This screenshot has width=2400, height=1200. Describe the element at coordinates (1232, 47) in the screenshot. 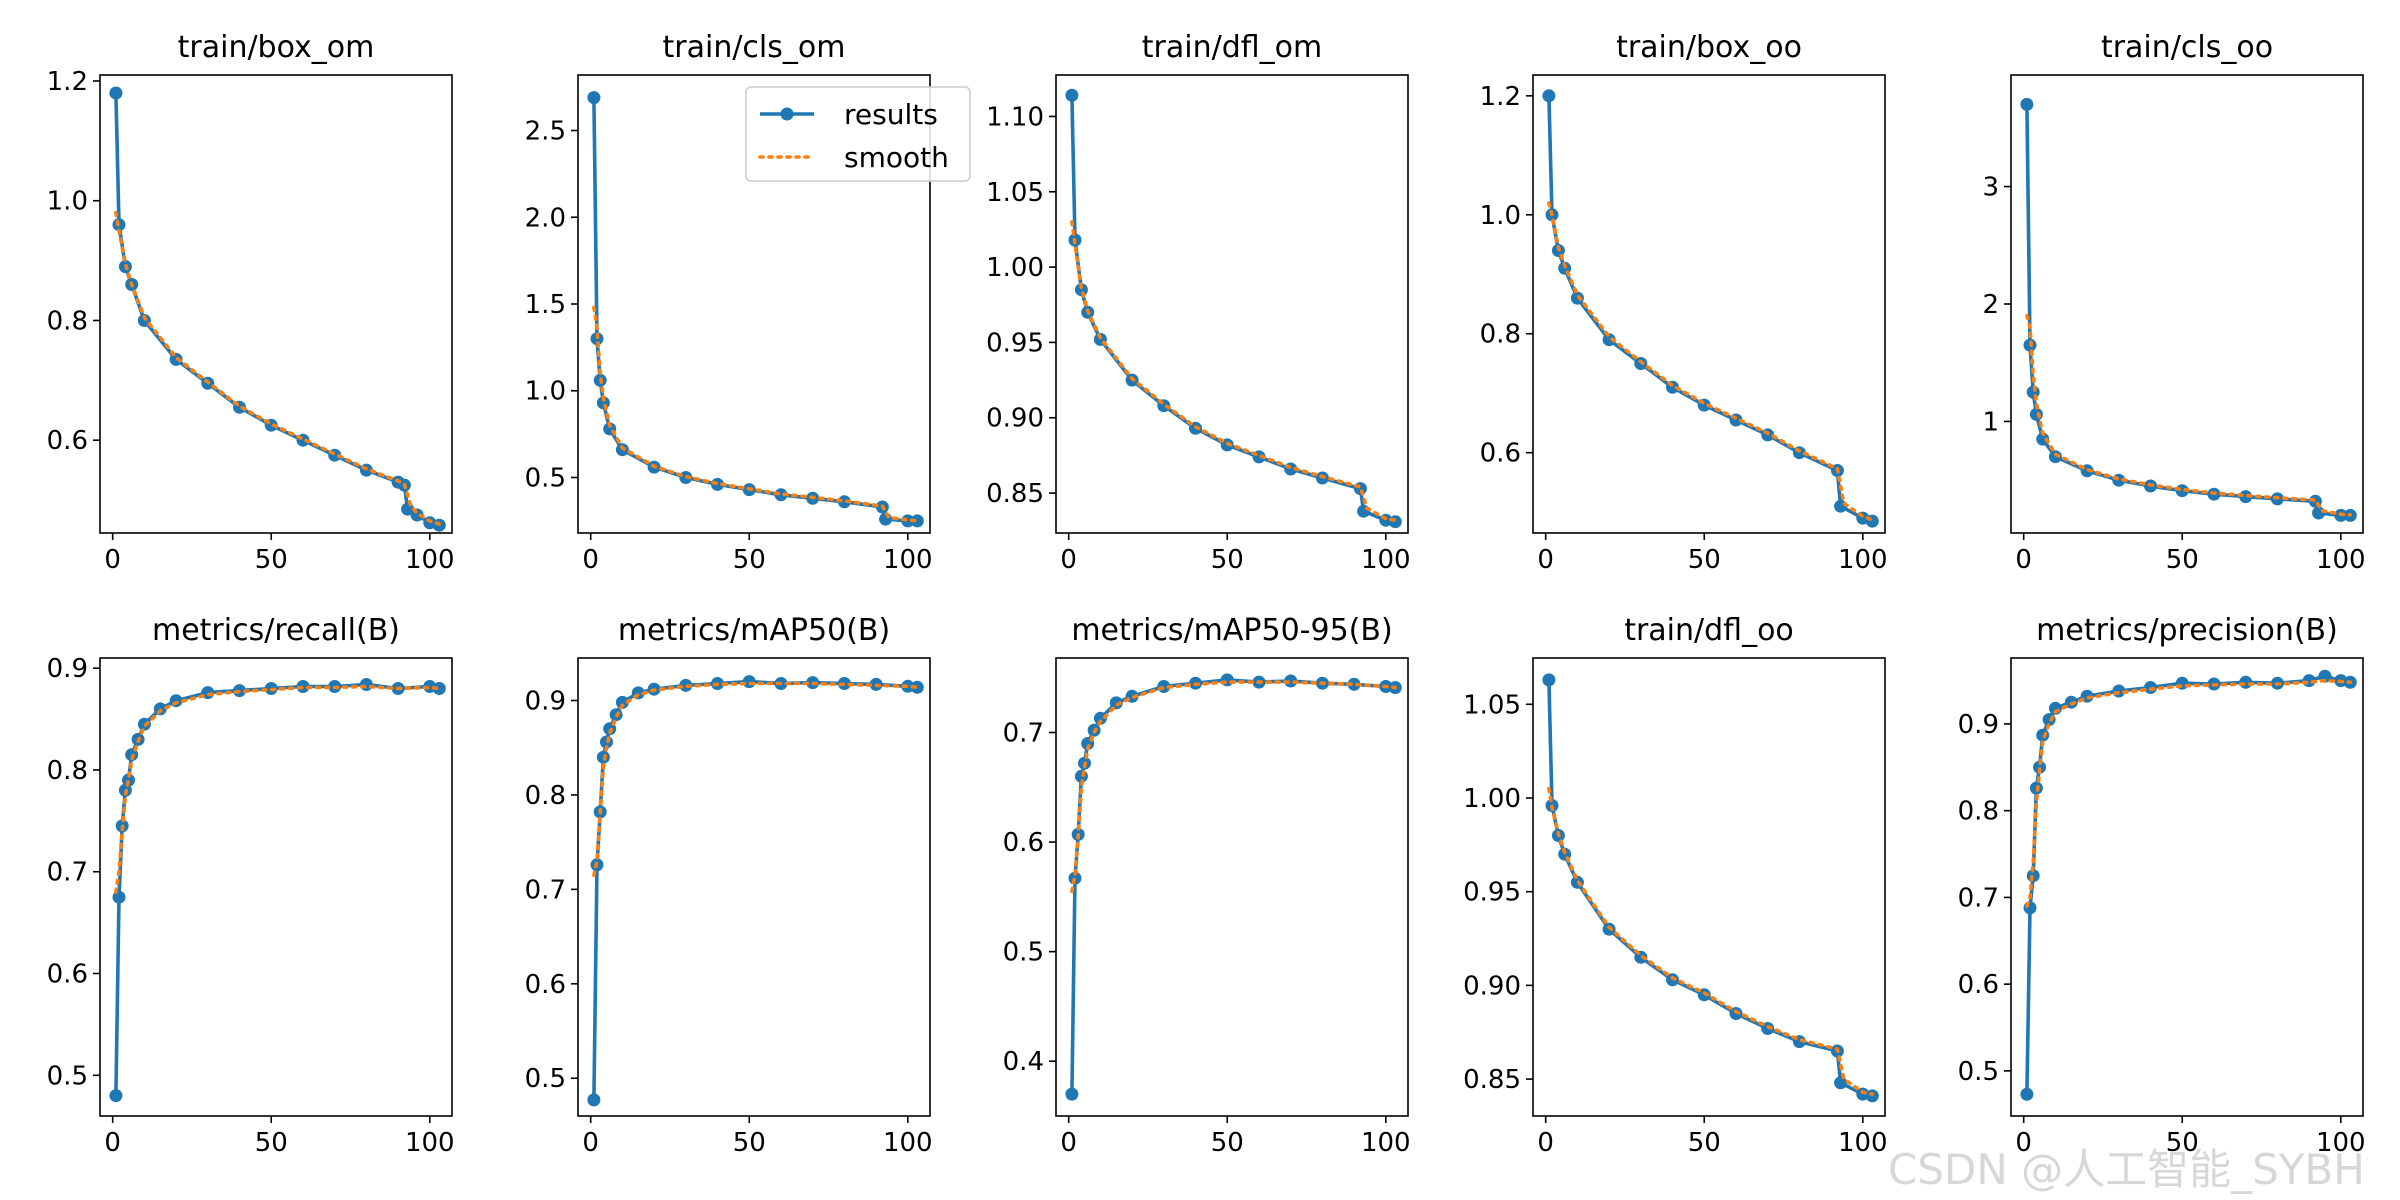

I see `subplot-title: train/dfl_om` at that location.